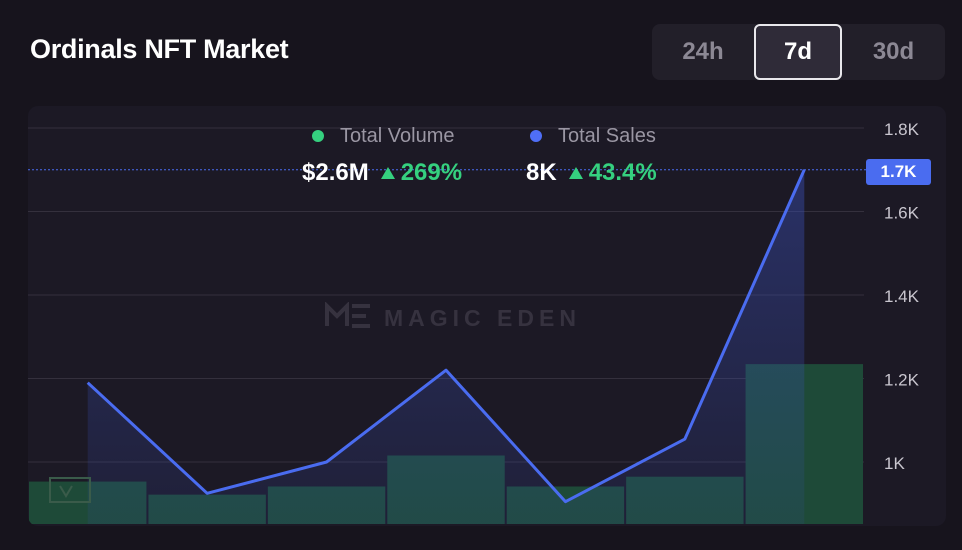  I want to click on time-range-selector: 24h 7d 30d, so click(798, 52).